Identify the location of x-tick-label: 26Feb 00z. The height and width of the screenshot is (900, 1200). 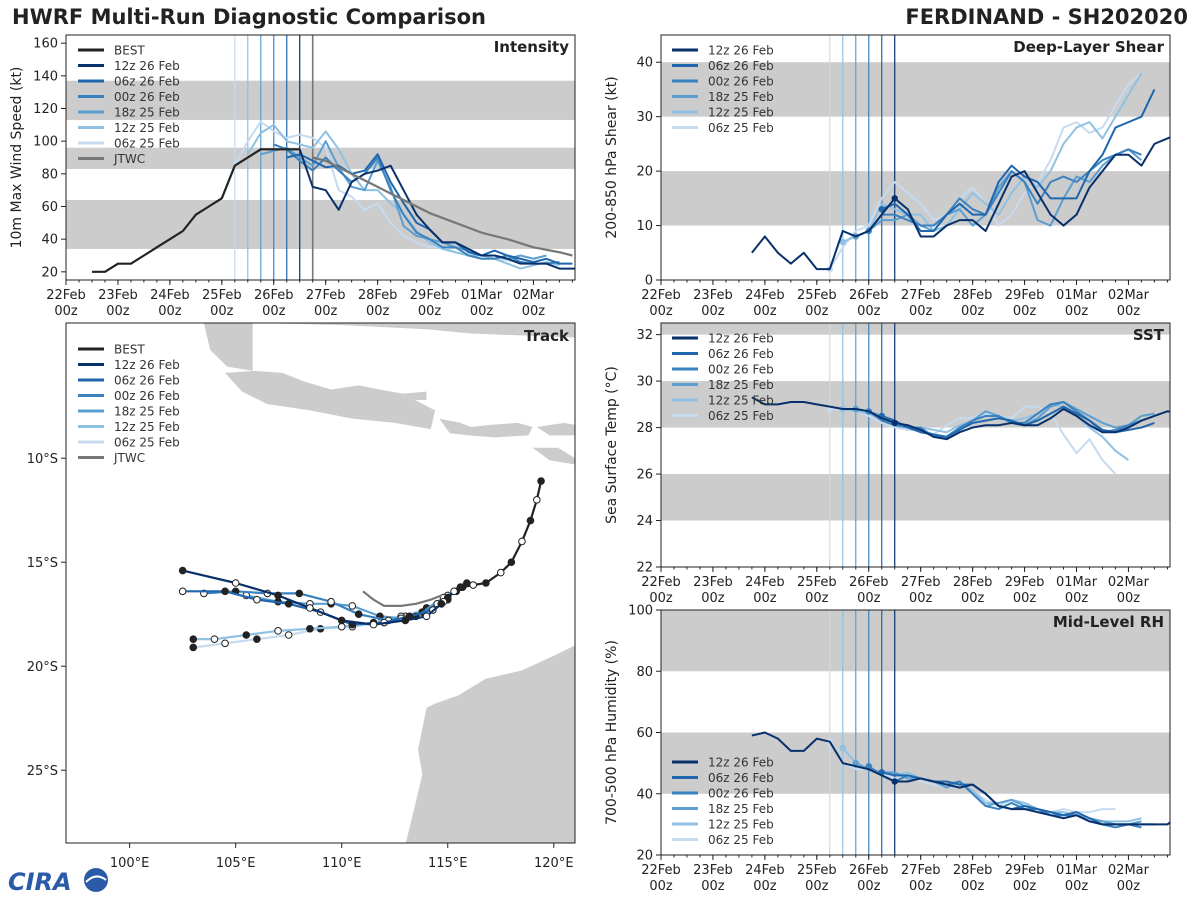
(869, 878).